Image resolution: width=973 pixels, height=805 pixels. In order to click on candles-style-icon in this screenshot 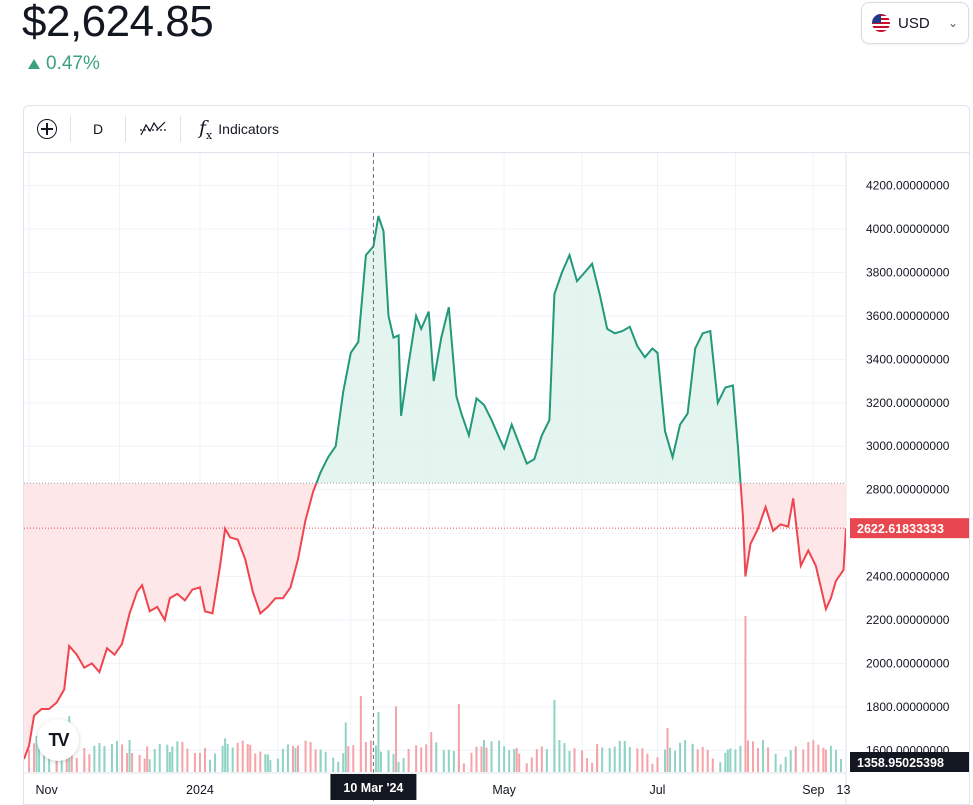, I will do `click(153, 128)`.